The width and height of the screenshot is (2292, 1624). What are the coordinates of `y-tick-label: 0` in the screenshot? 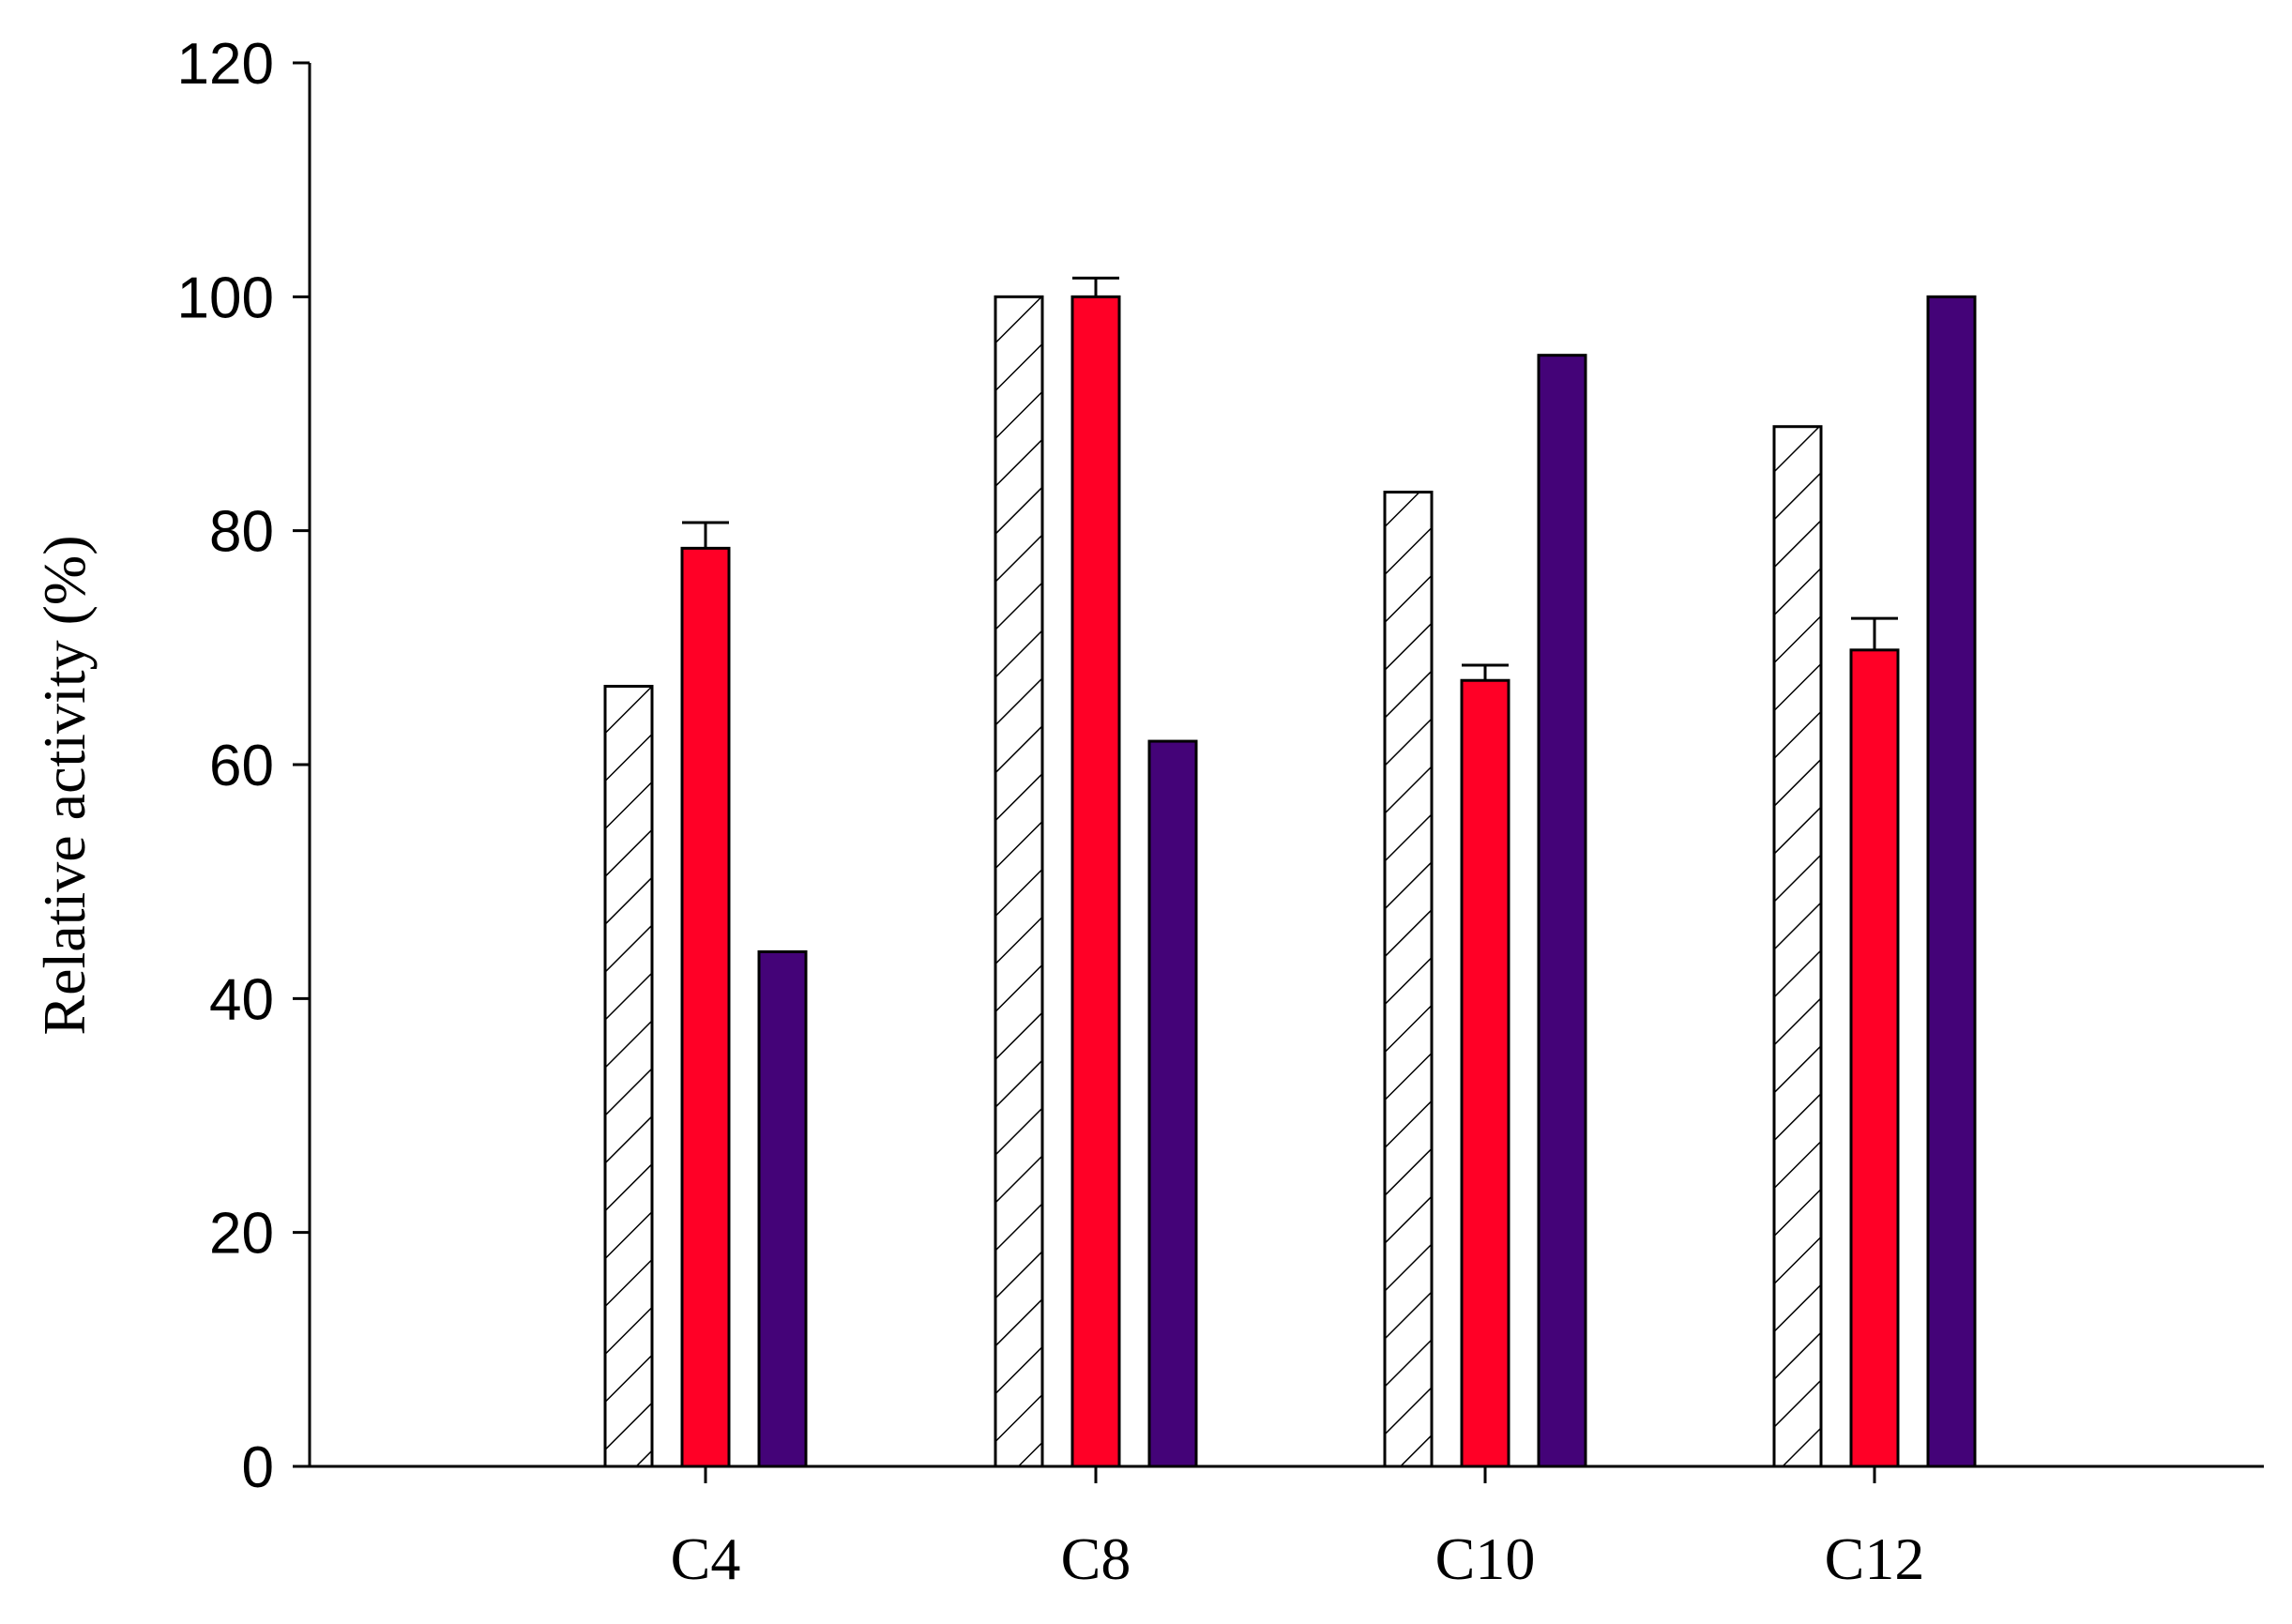 It's located at (258, 1468).